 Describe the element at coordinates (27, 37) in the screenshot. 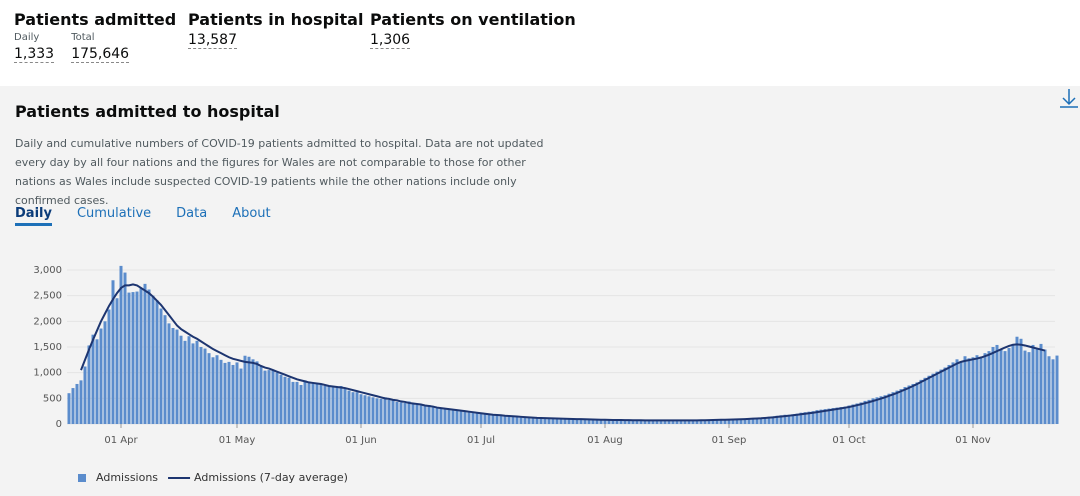

I see `stat-label: Daily` at that location.